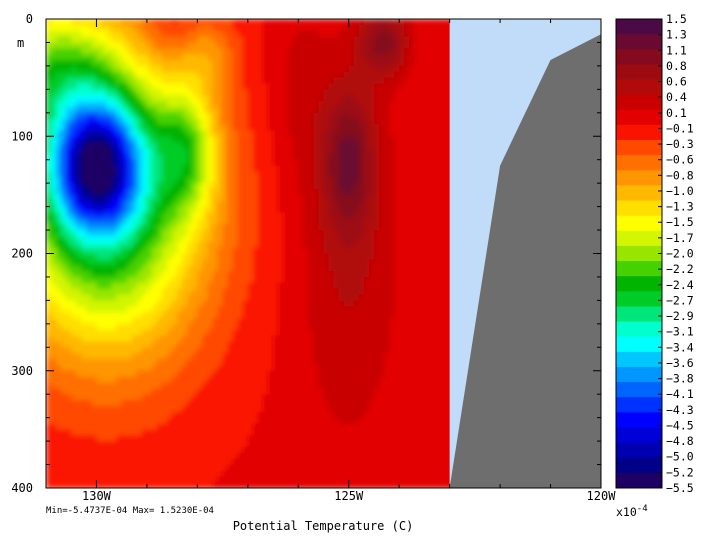 Image resolution: width=715 pixels, height=550 pixels. Describe the element at coordinates (676, 66) in the screenshot. I see `colorbar-level-label: 0.8` at that location.